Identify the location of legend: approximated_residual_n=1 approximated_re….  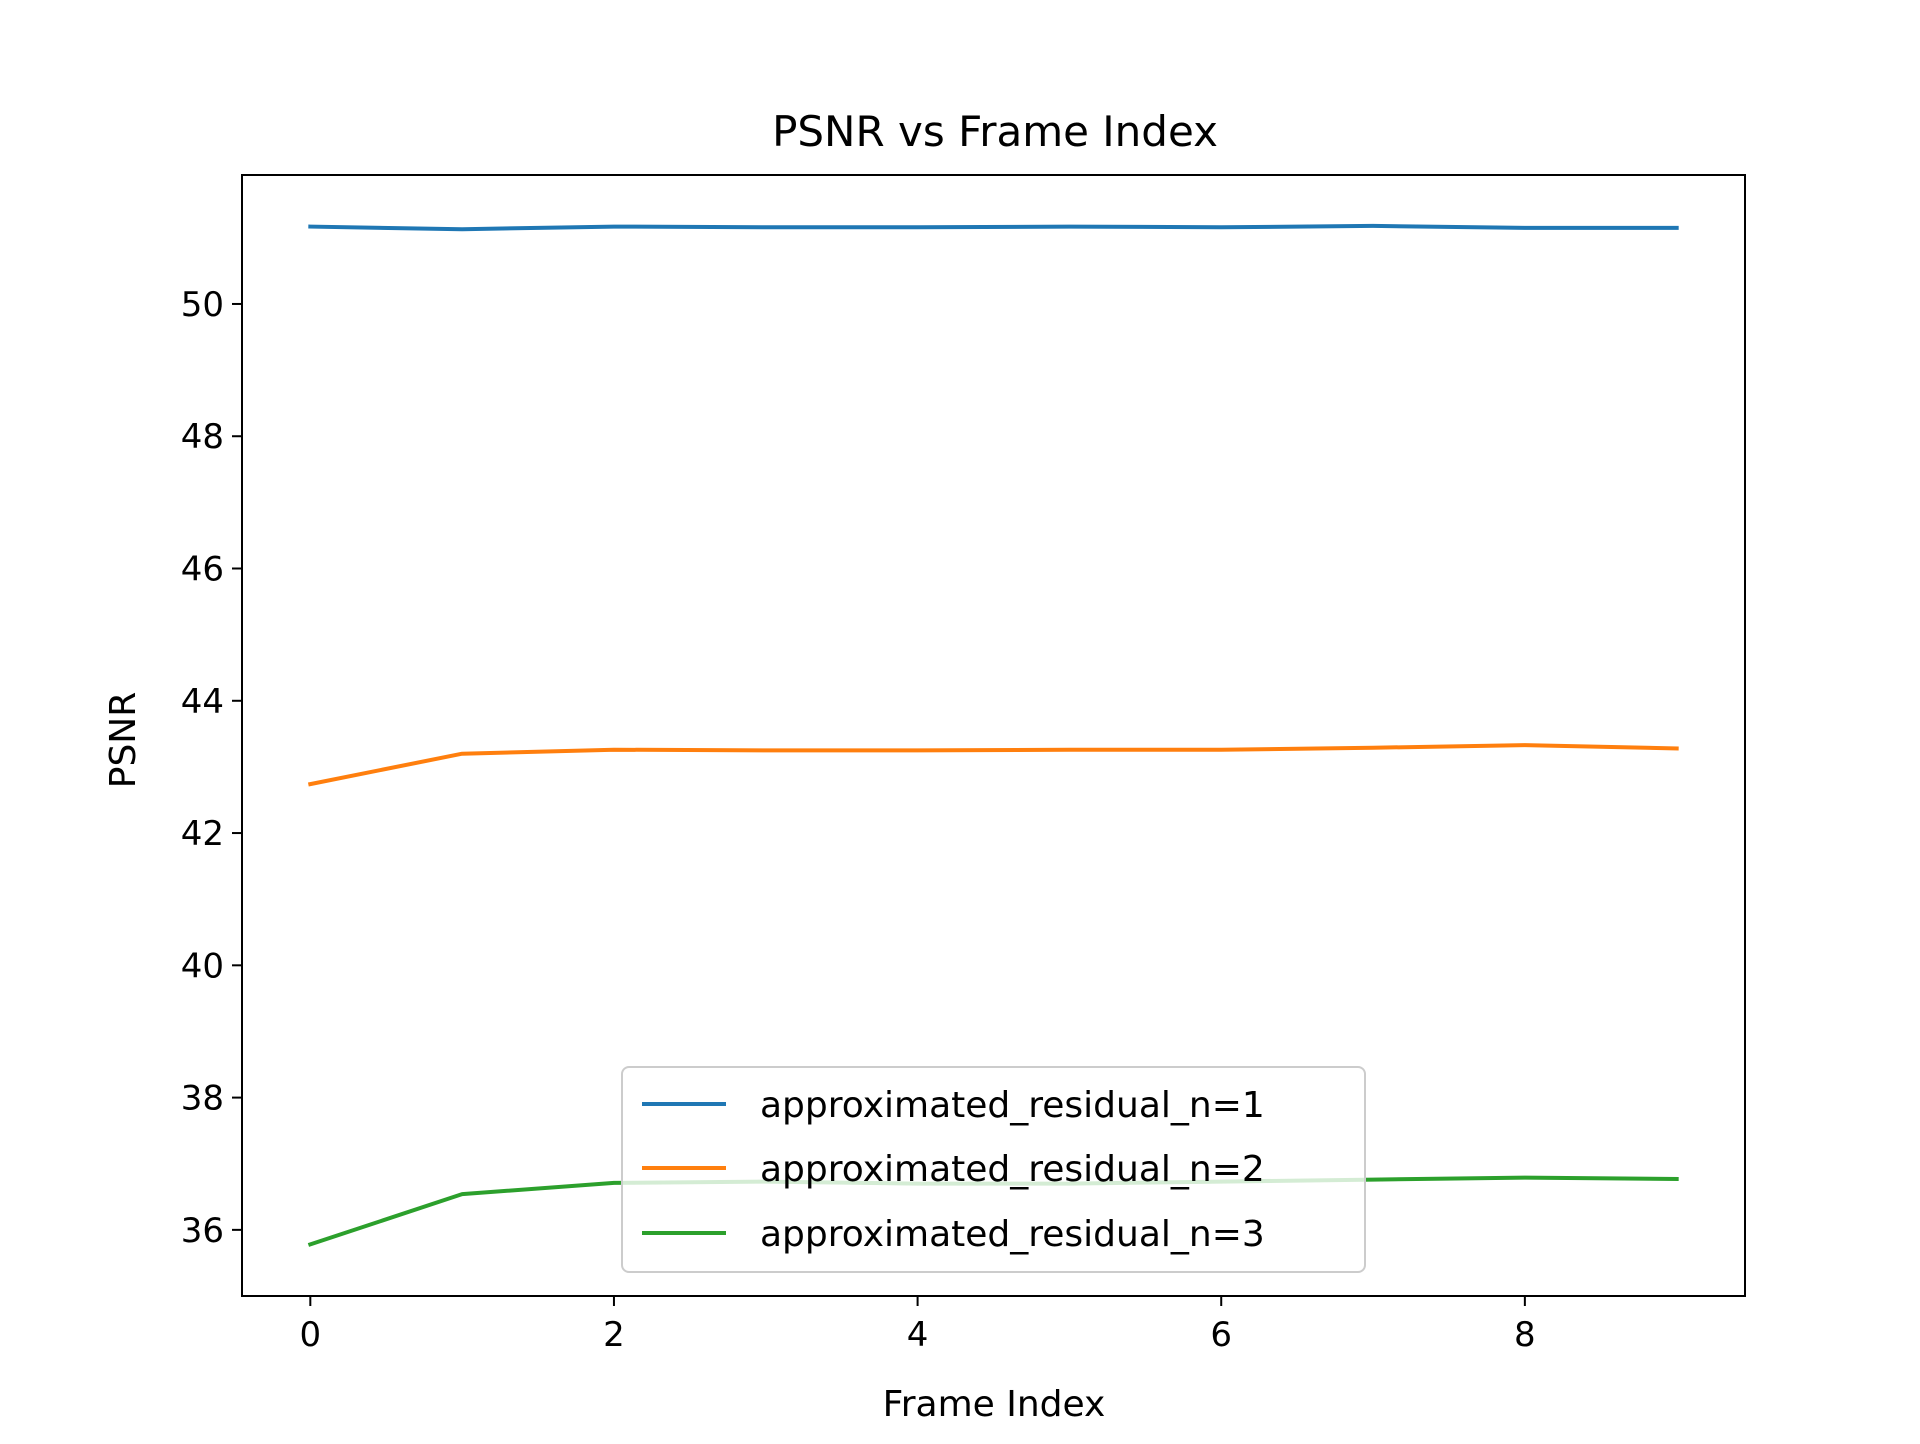
(993, 1169).